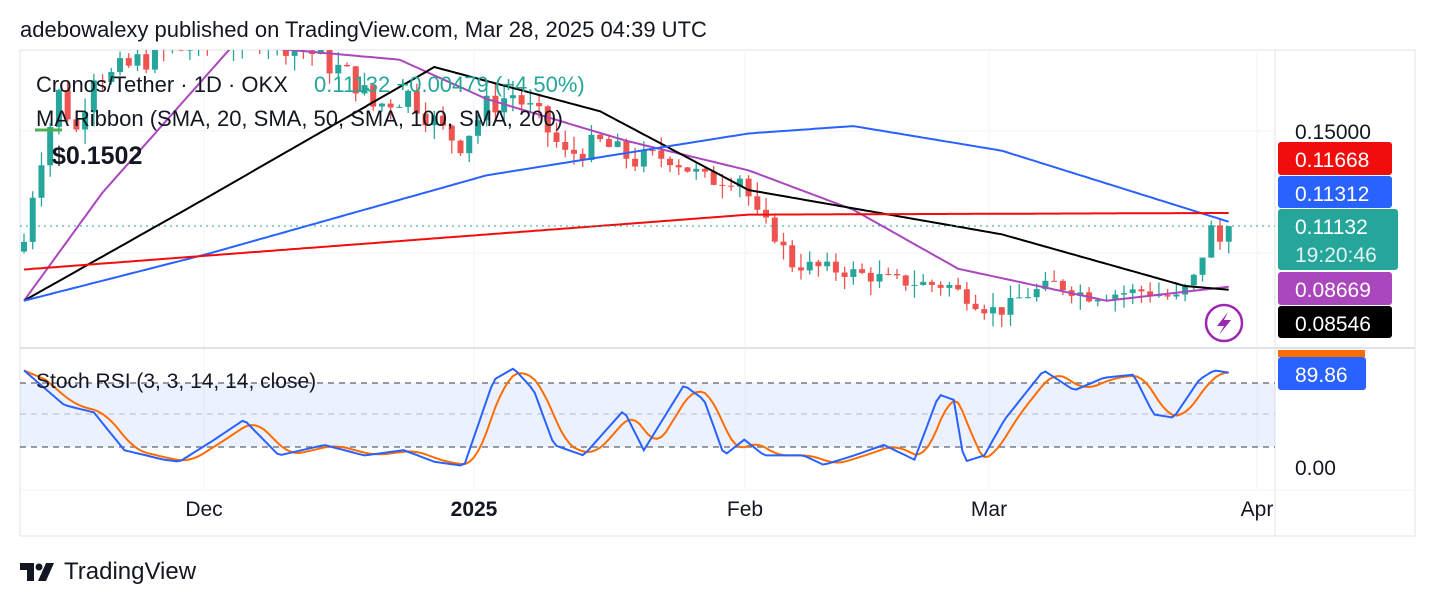 This screenshot has width=1436, height=606. I want to click on footer-brand-text: TradingView, so click(130, 571).